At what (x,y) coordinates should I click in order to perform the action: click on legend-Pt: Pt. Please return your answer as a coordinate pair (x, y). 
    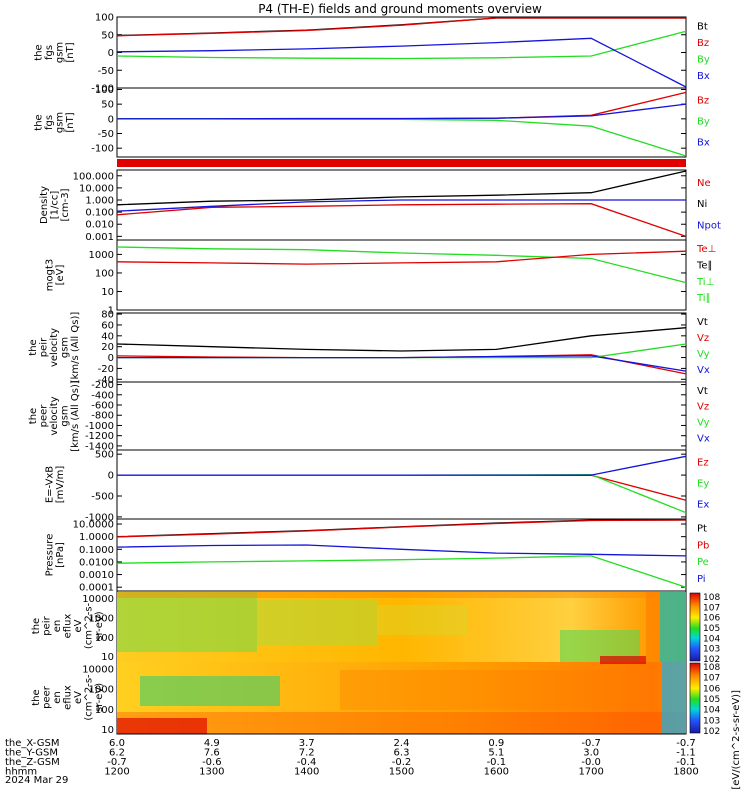
    Looking at the image, I should click on (702, 529).